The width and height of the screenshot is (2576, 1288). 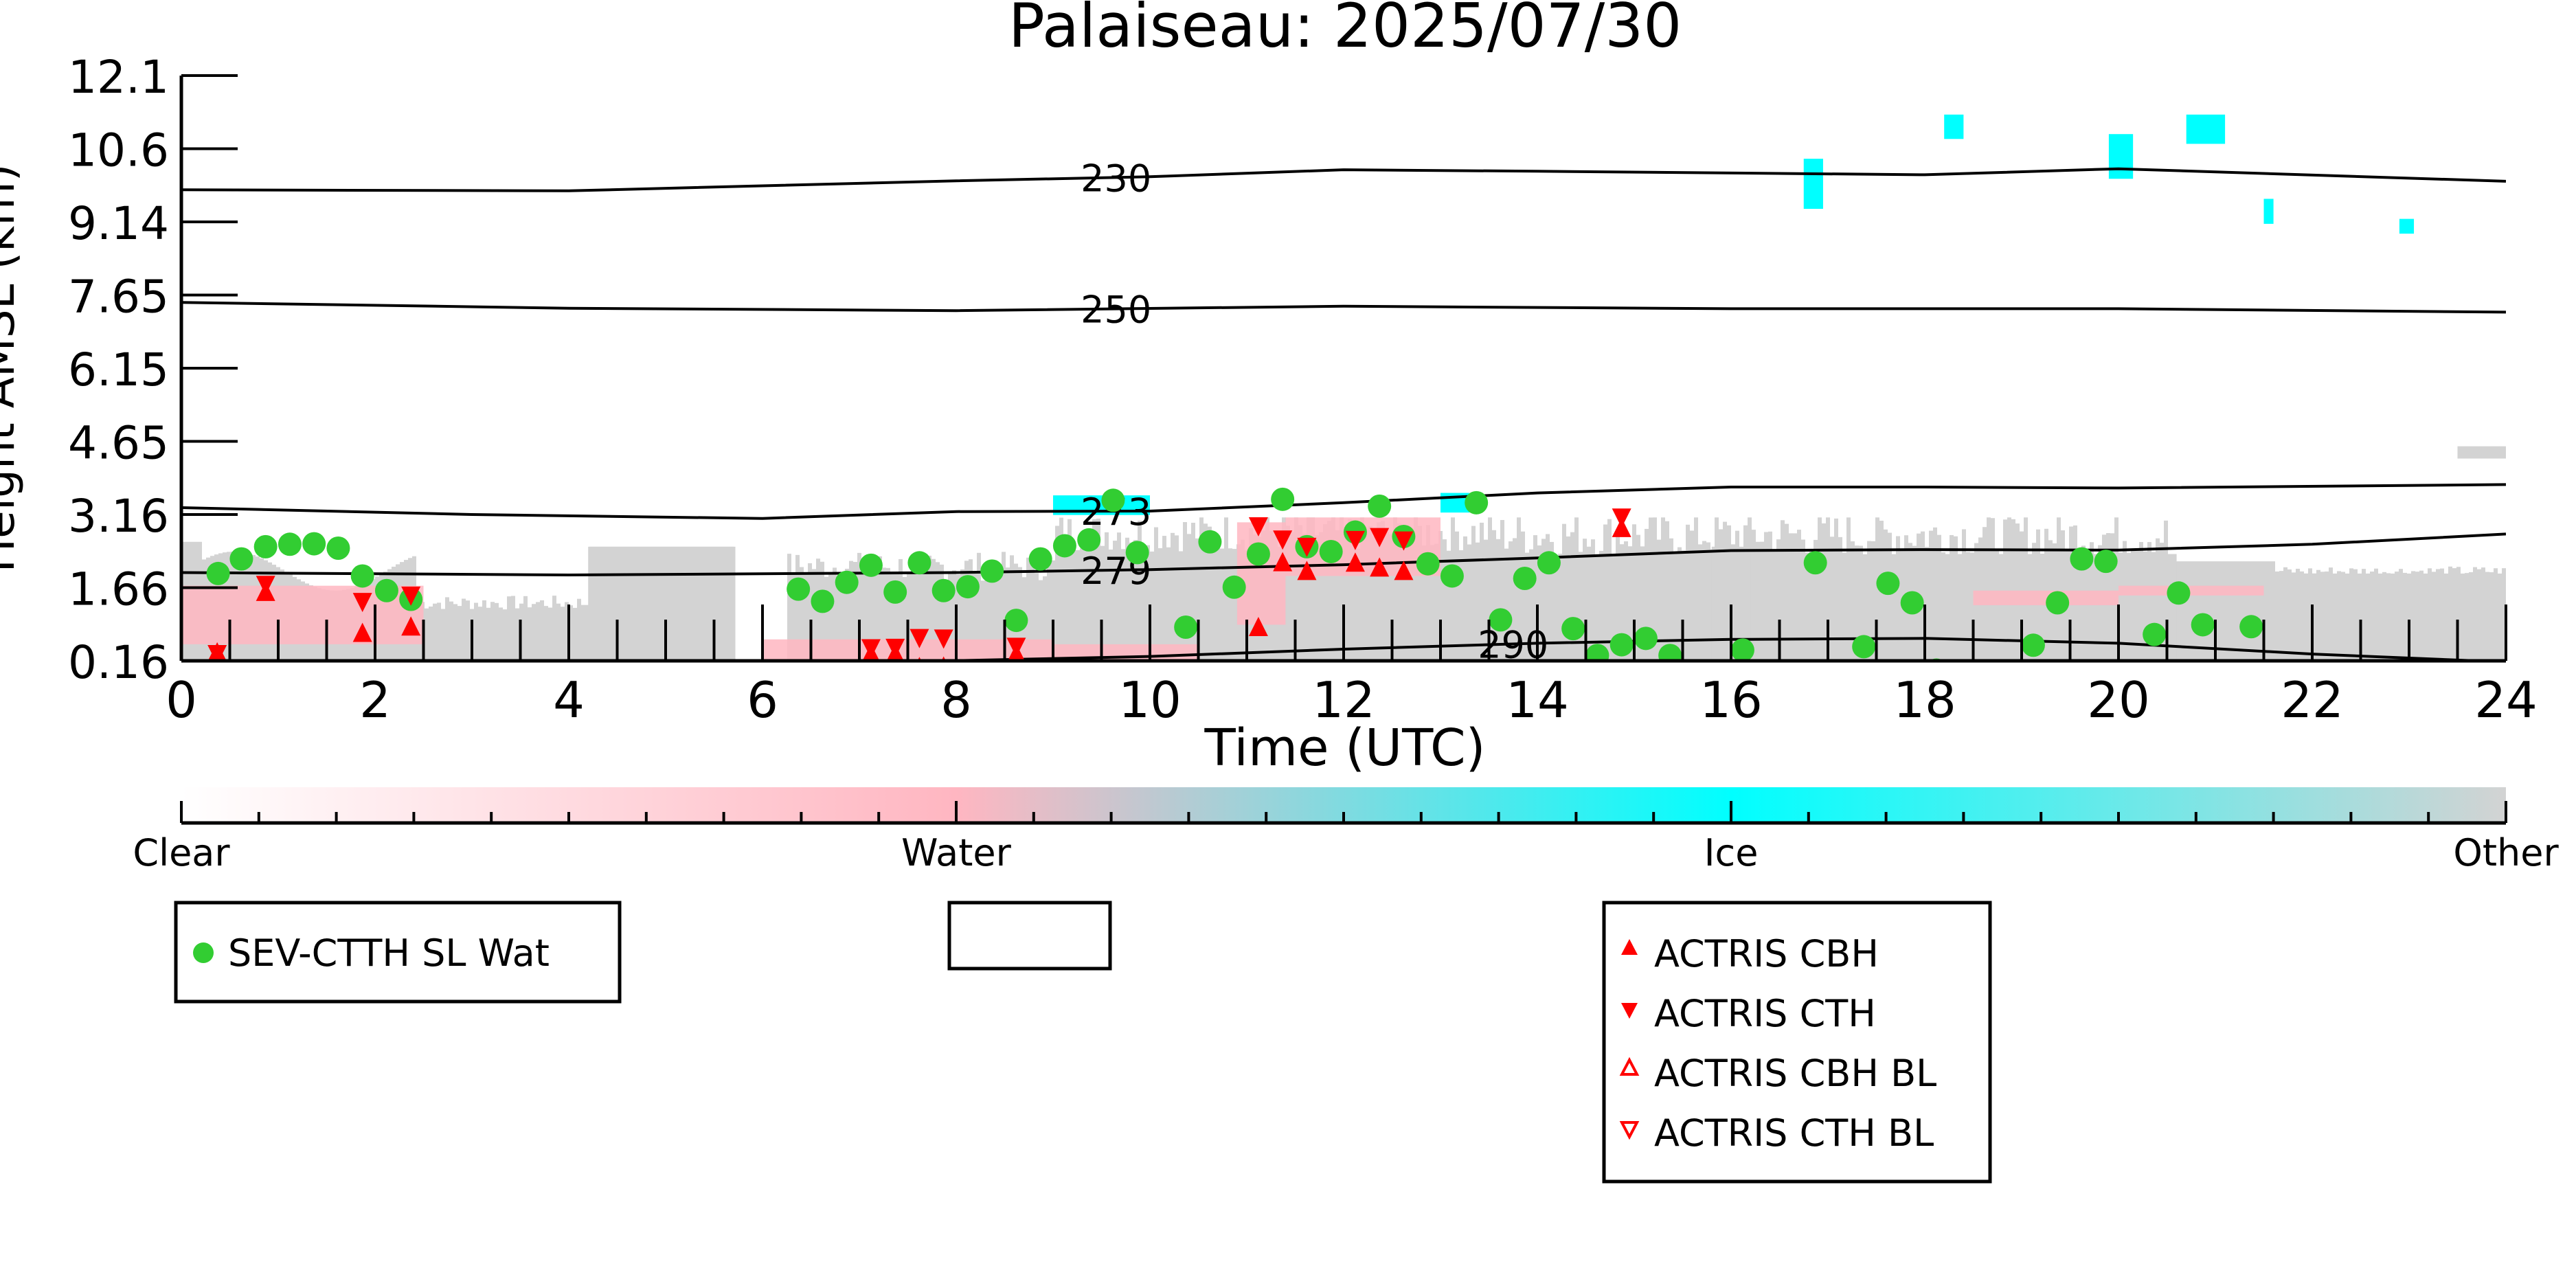 I want to click on legend-label-cth-bl: ACTRIS CTH BL, so click(x=1794, y=1133).